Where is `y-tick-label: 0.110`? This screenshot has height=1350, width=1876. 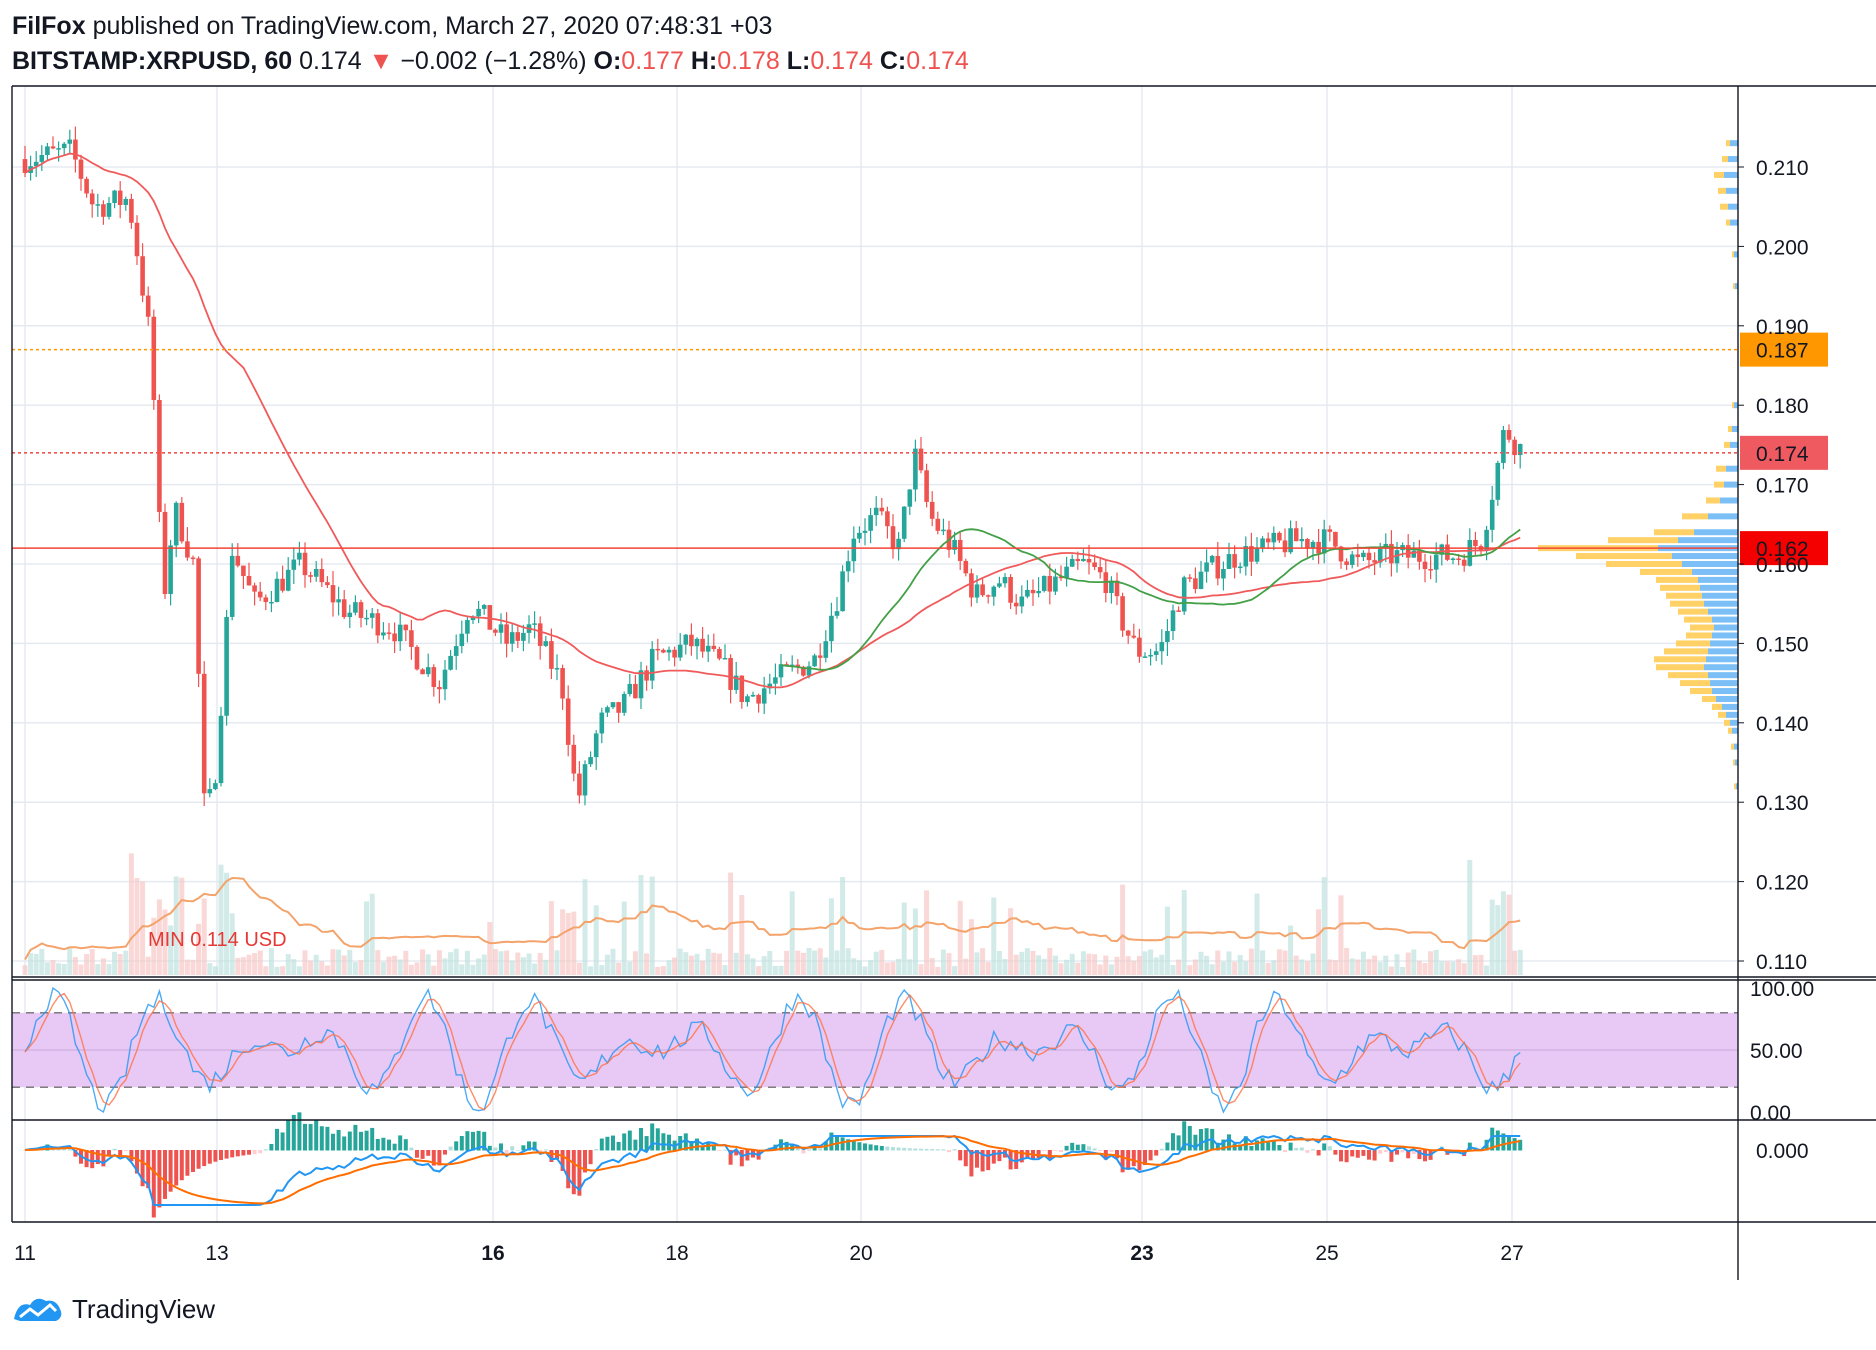
y-tick-label: 0.110 is located at coordinates (1781, 962).